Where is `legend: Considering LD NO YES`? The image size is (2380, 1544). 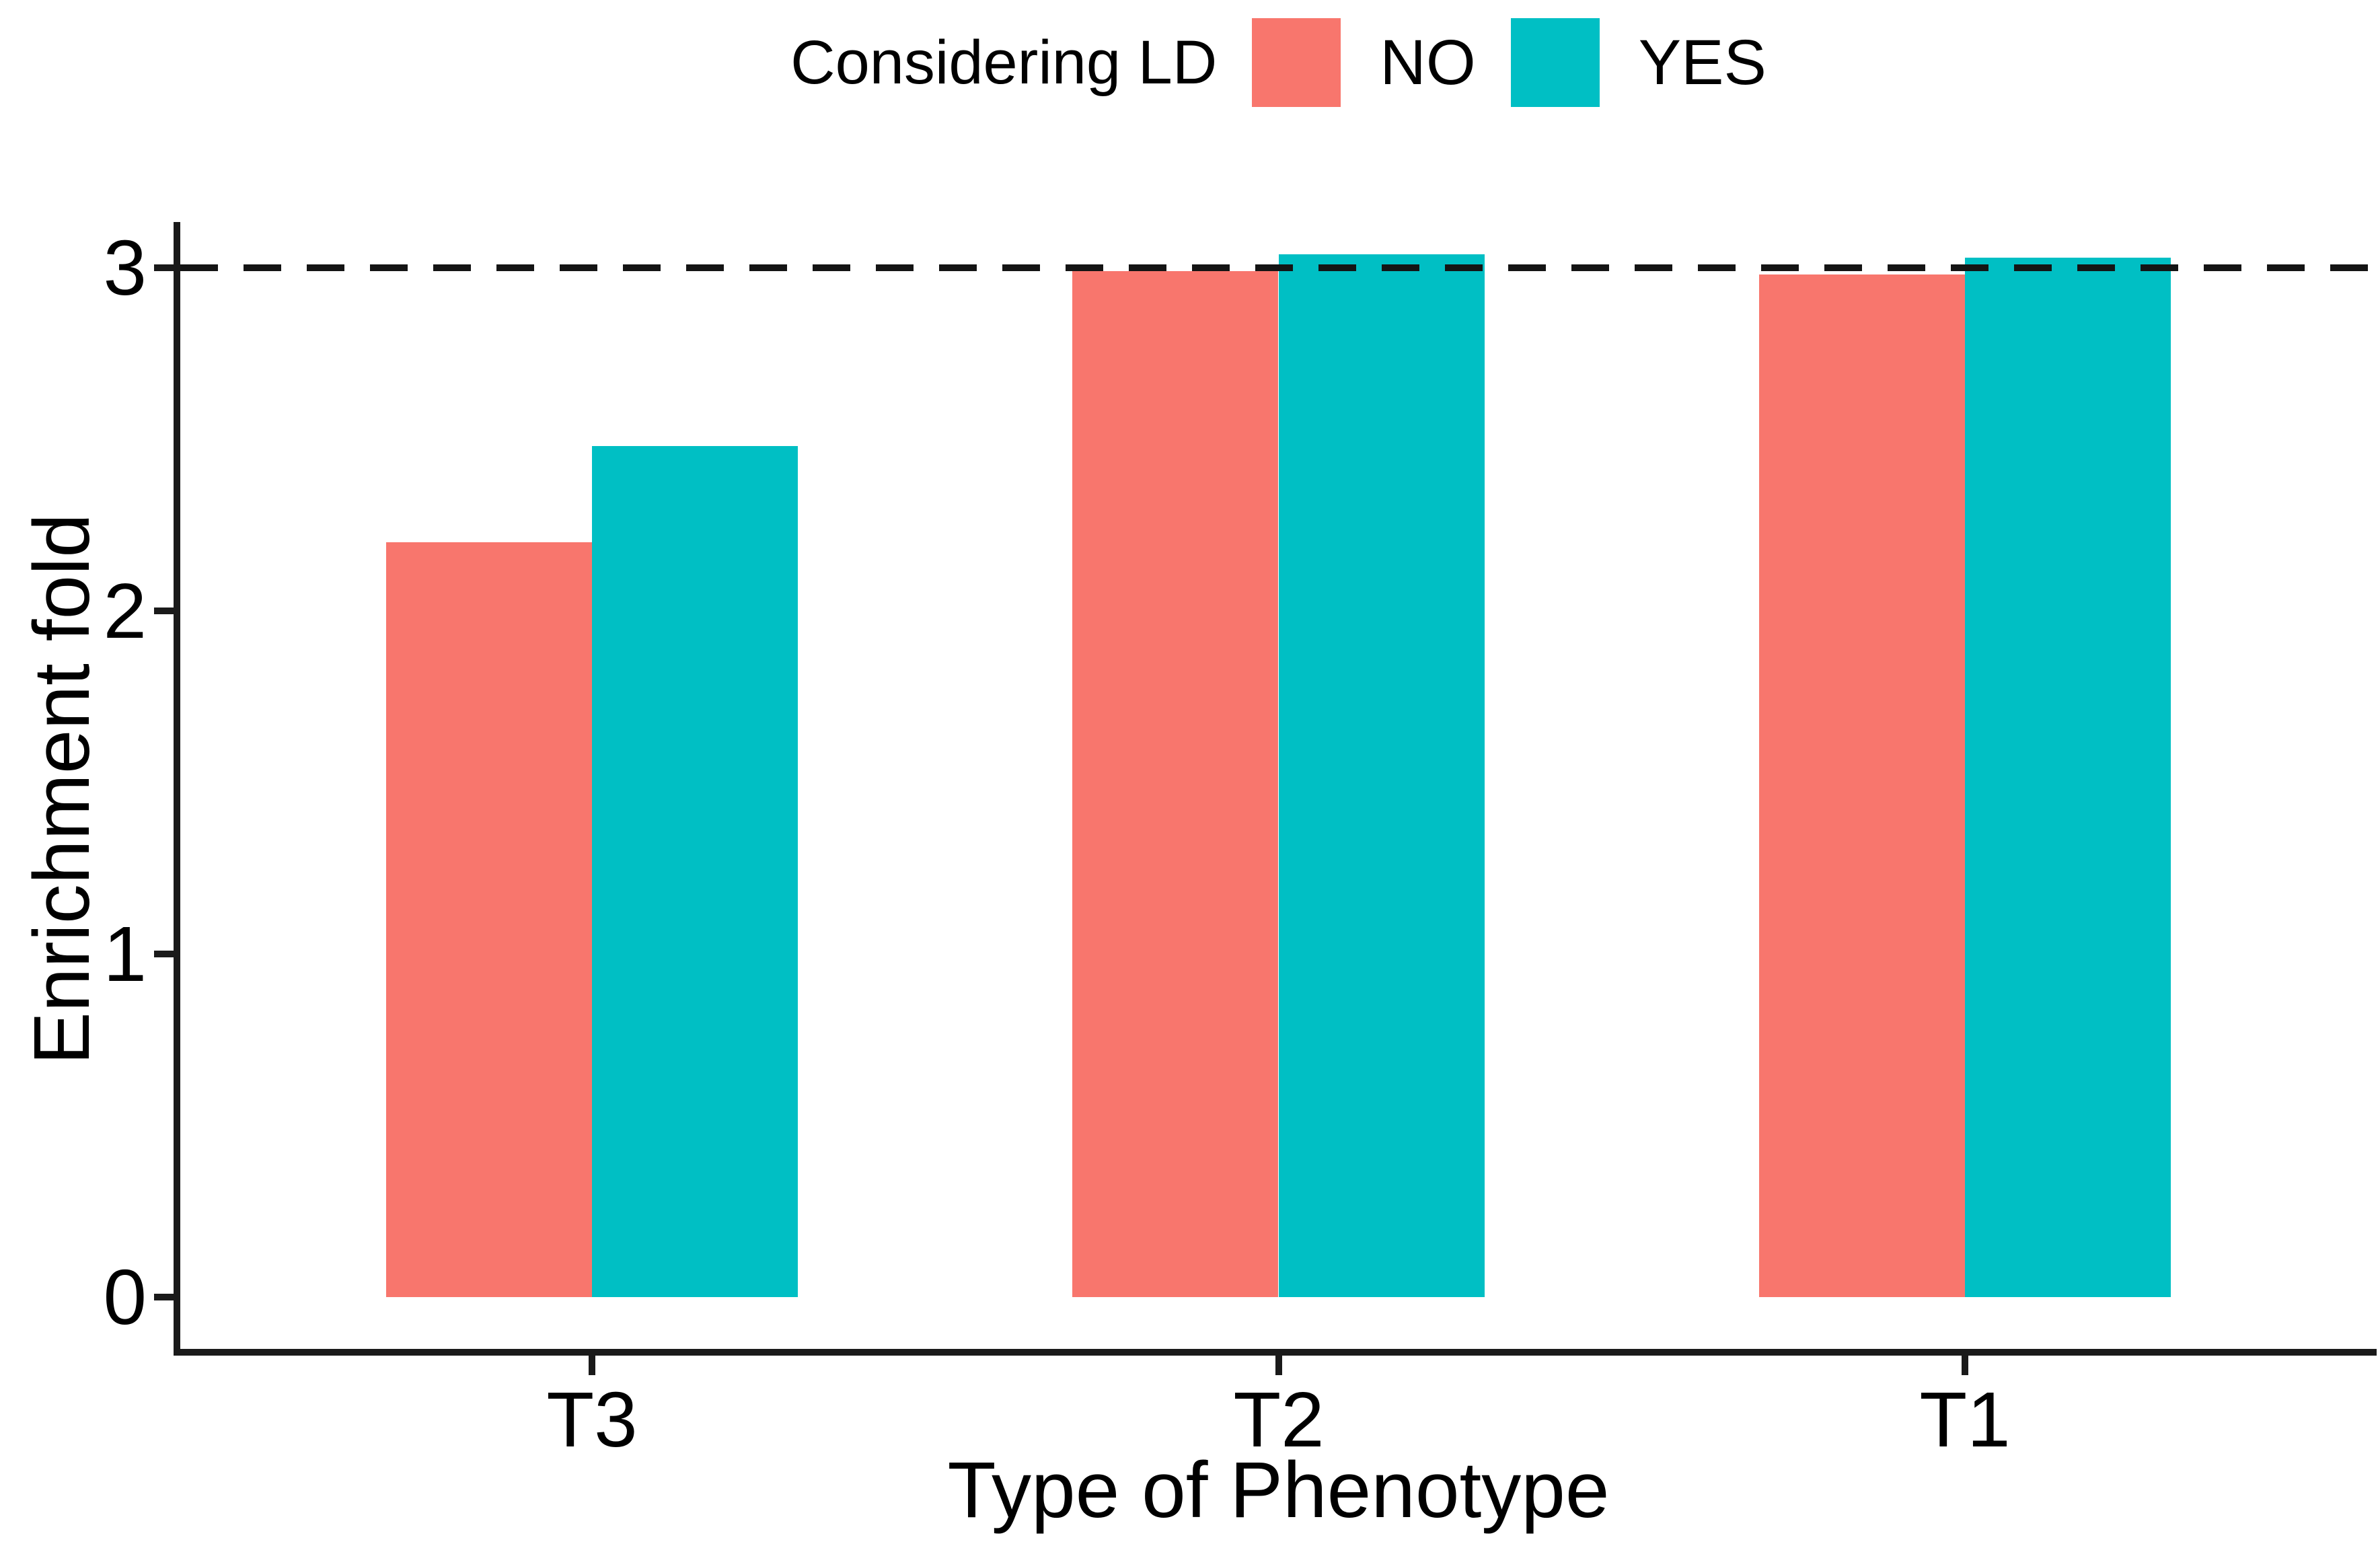 legend: Considering LD NO YES is located at coordinates (1279, 62).